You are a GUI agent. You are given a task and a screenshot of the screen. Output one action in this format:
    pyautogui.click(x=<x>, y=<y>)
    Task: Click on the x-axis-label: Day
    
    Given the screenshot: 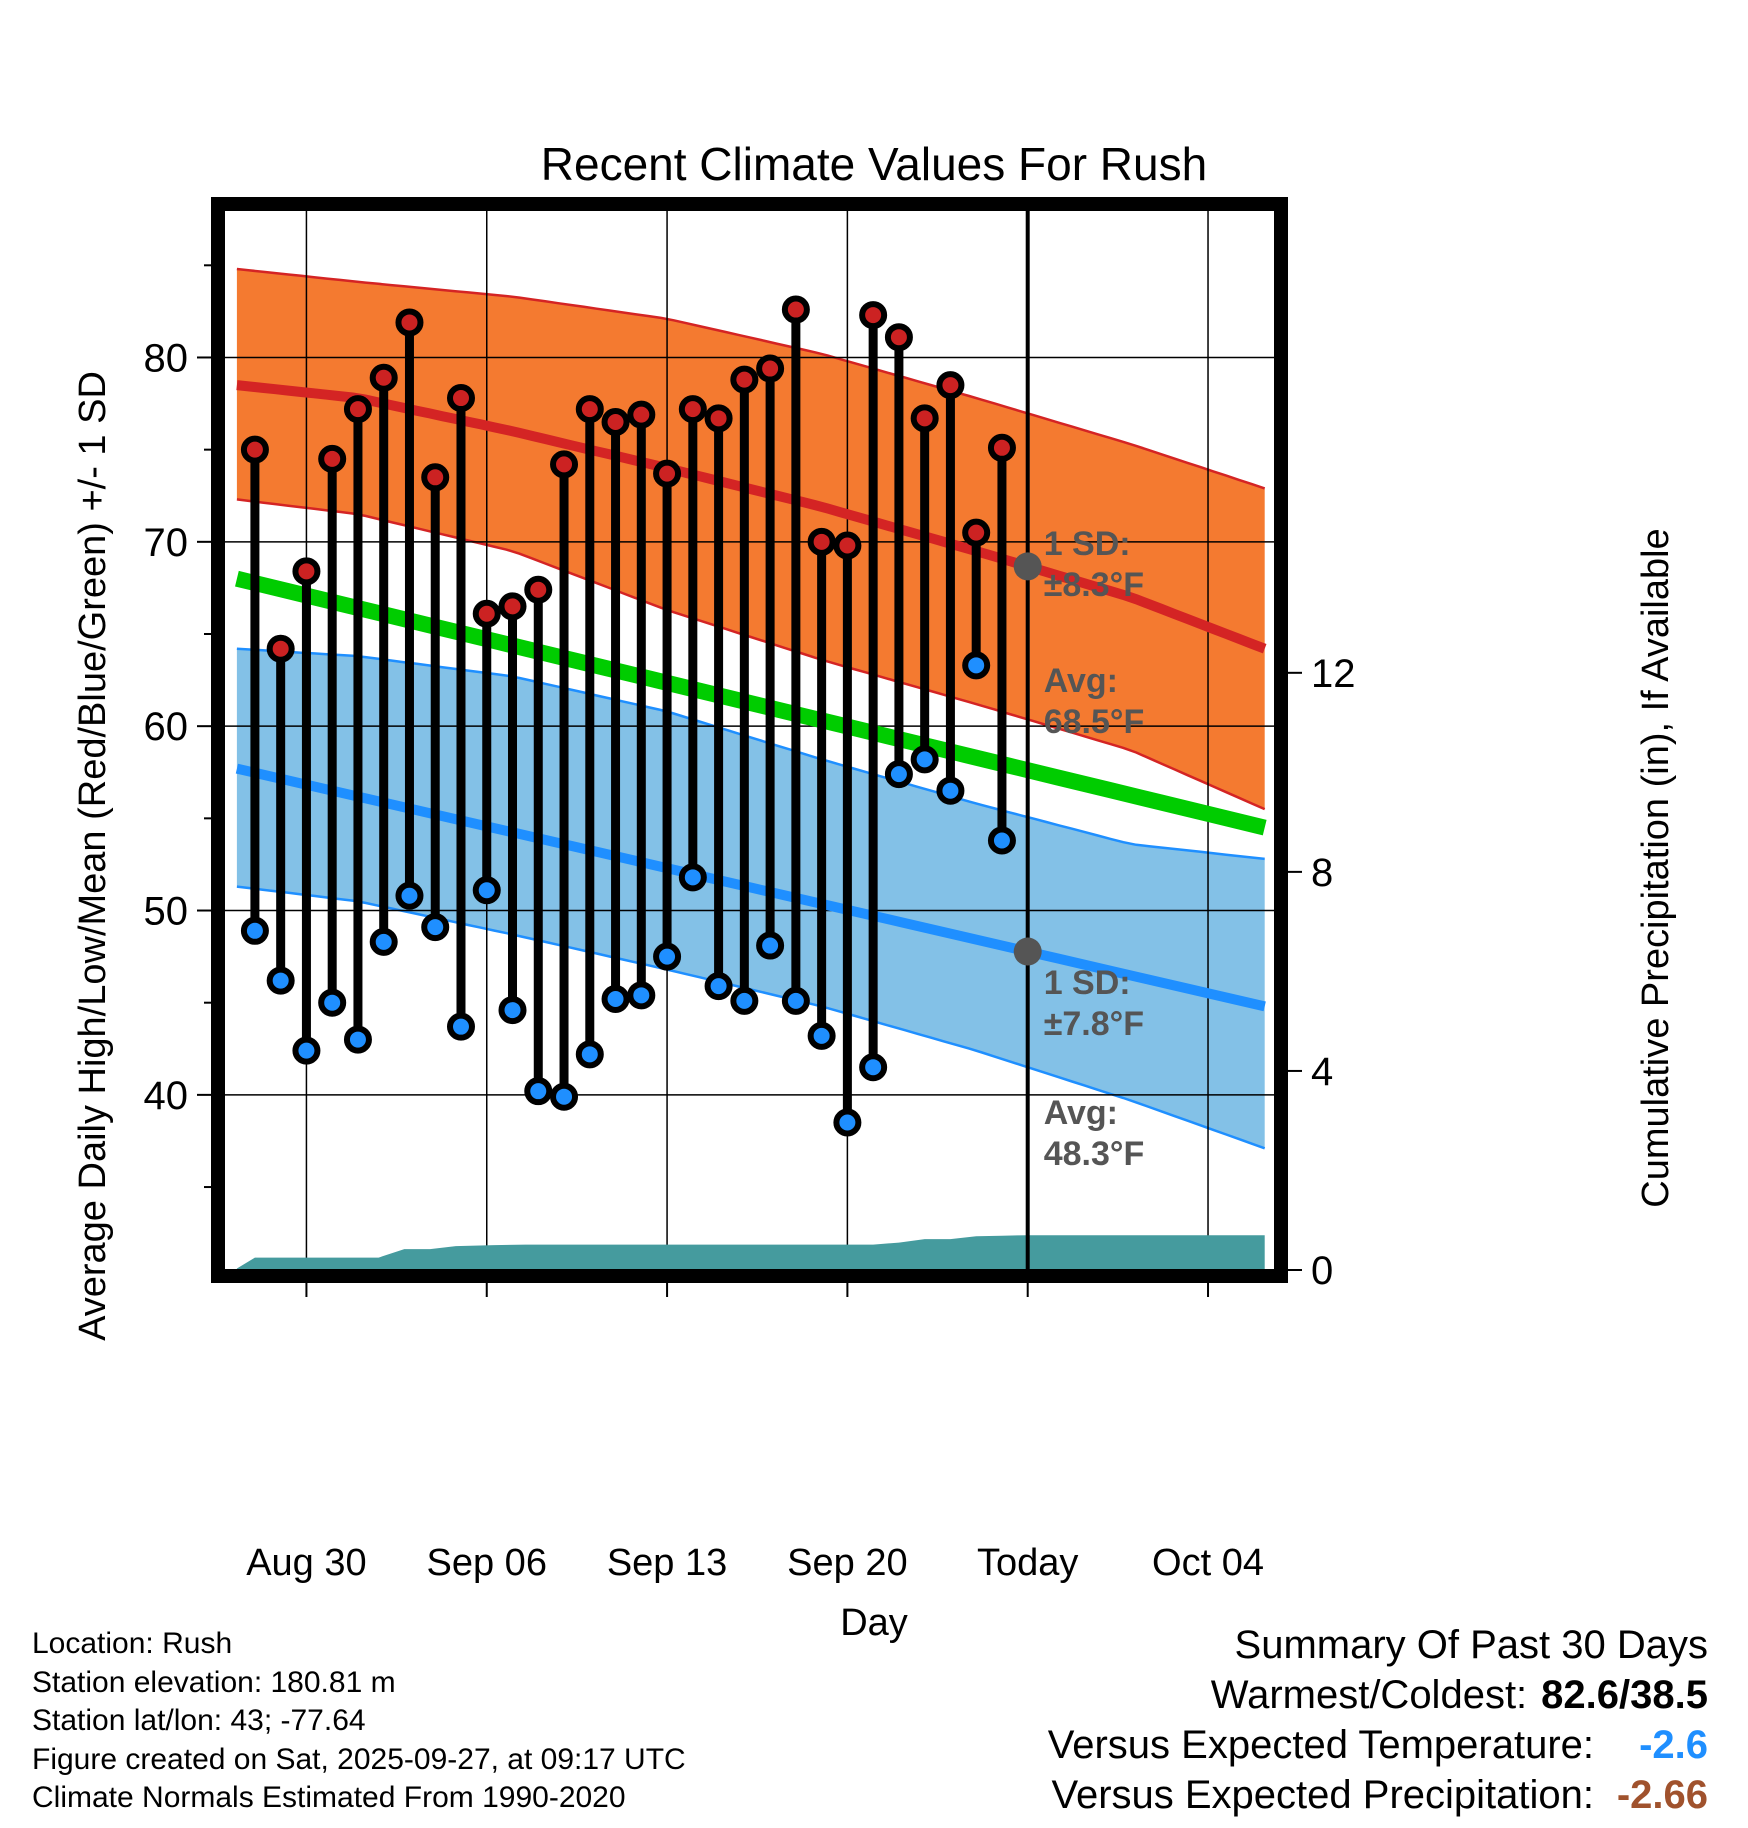 What is the action you would take?
    pyautogui.click(x=874, y=1623)
    